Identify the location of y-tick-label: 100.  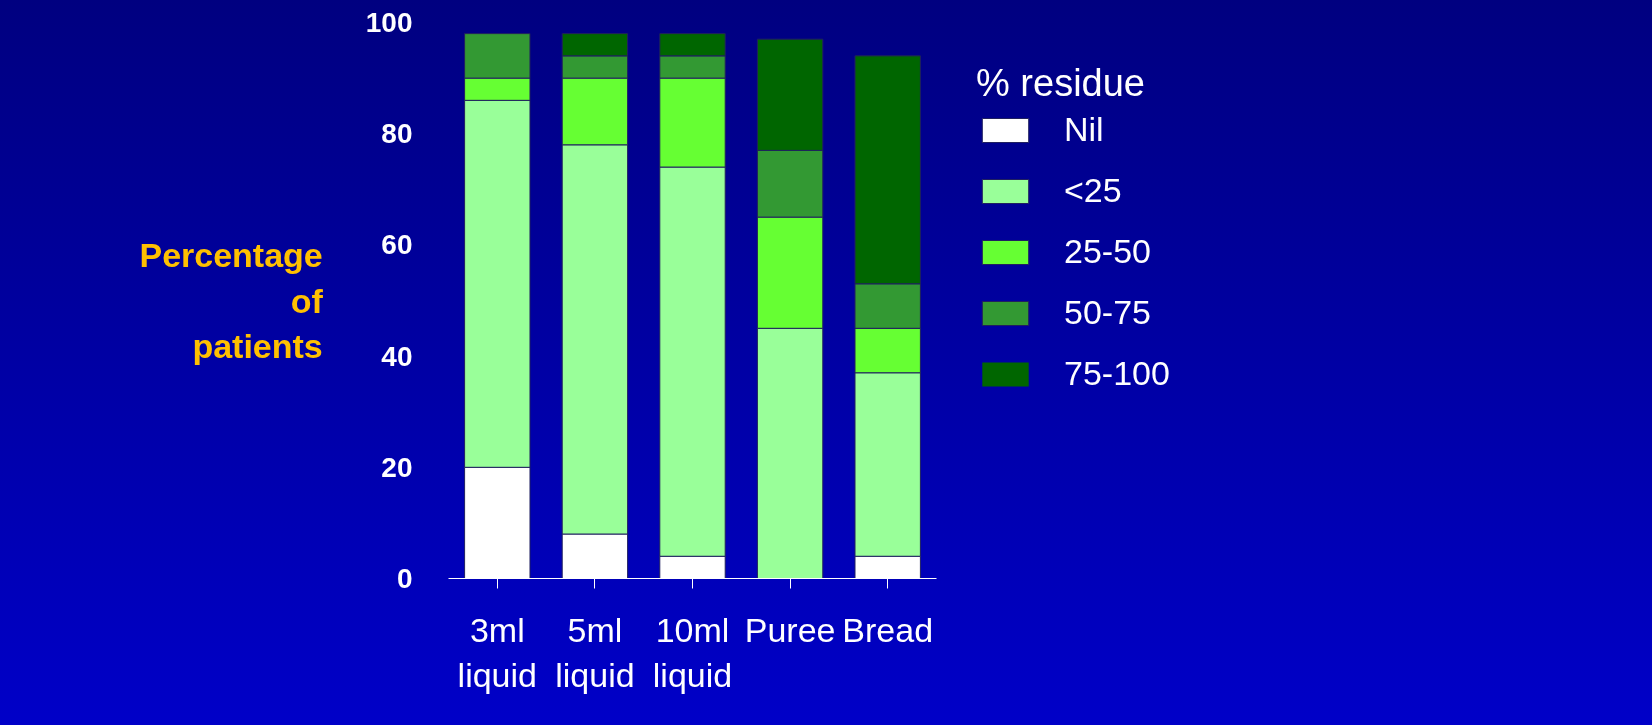
(389, 22).